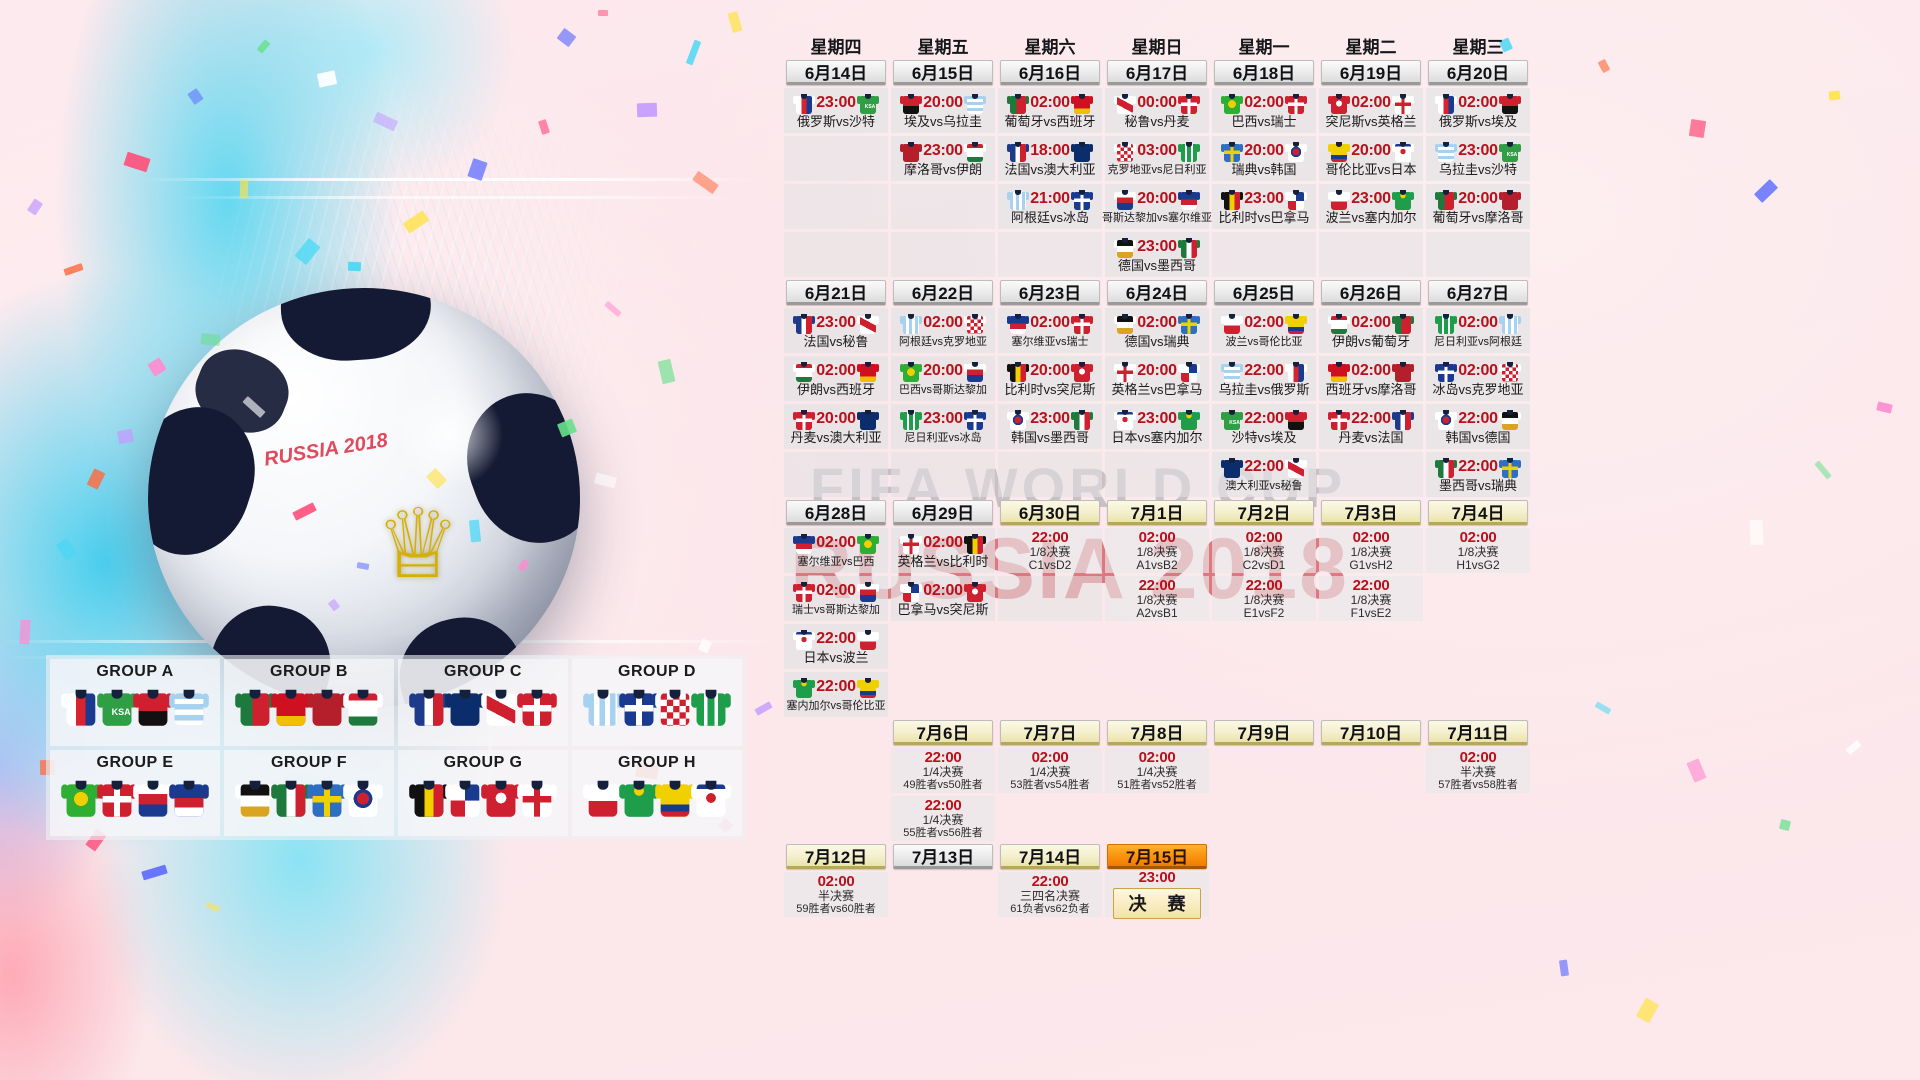 Image resolution: width=1920 pixels, height=1080 pixels. Describe the element at coordinates (1371, 598) in the screenshot. I see `match-cell: 22:00 1/8决赛 F1vsE2` at that location.